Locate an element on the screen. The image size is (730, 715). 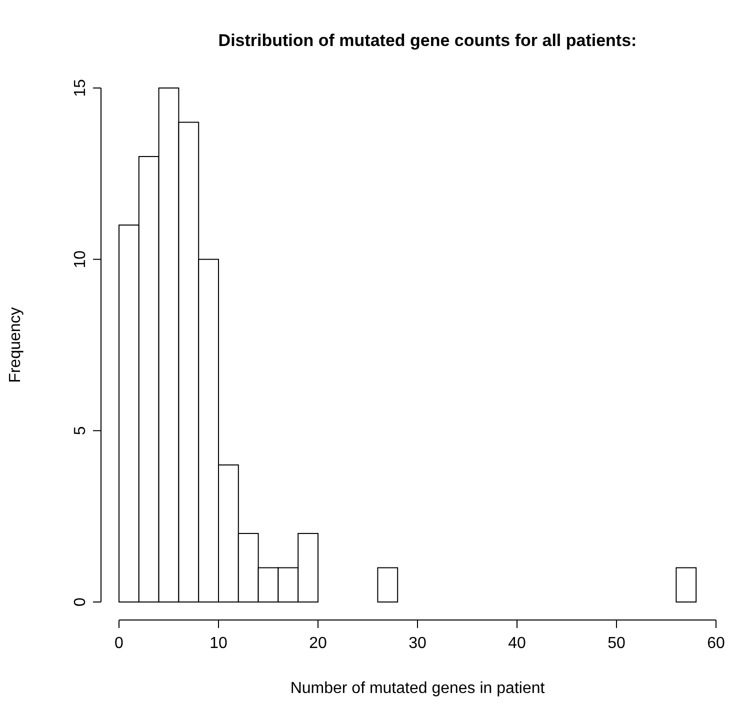
chart-title: Distribution of mutated gene counts for all patients: is located at coordinates (427, 40).